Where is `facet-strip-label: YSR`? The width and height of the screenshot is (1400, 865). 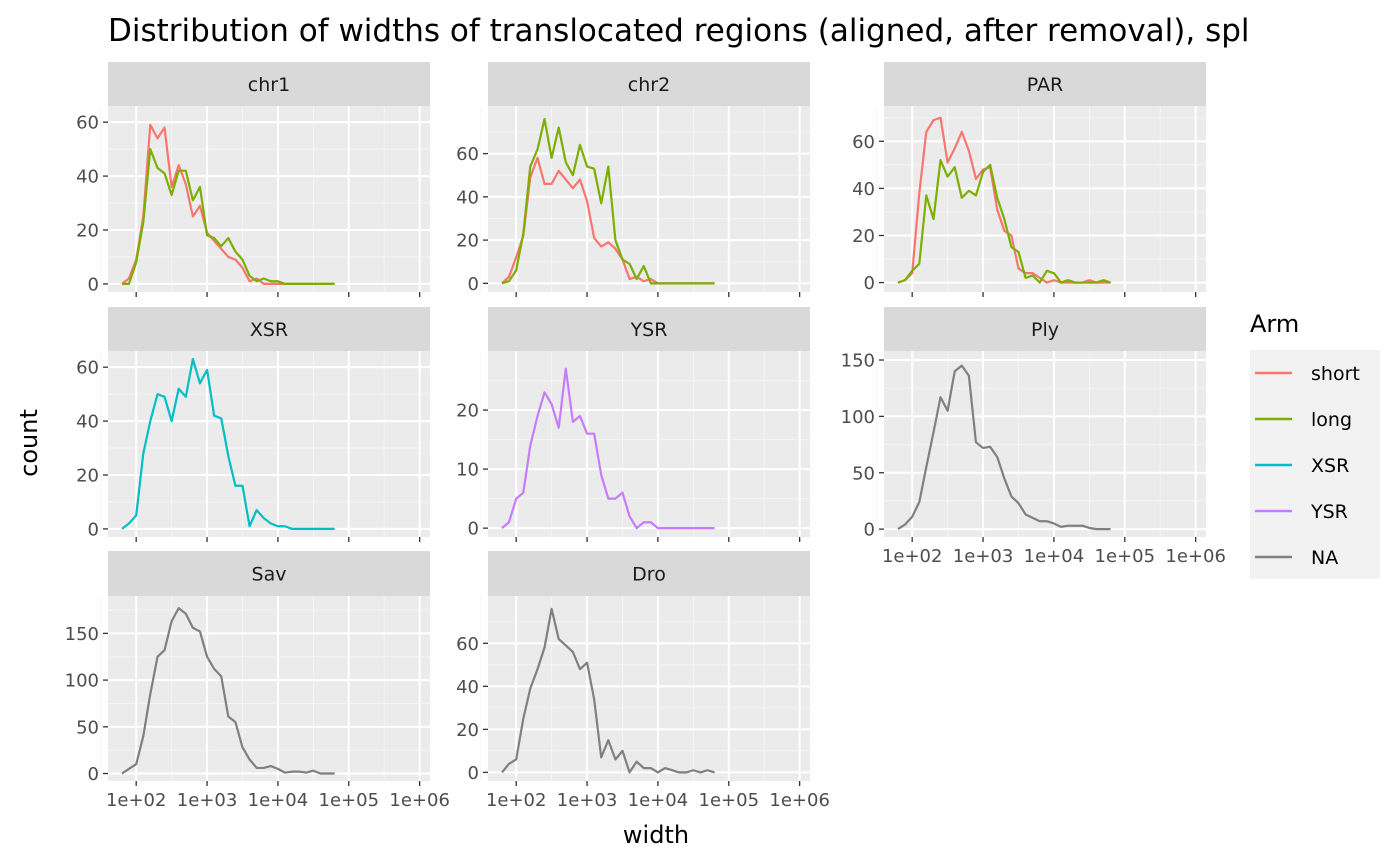 facet-strip-label: YSR is located at coordinates (649, 330).